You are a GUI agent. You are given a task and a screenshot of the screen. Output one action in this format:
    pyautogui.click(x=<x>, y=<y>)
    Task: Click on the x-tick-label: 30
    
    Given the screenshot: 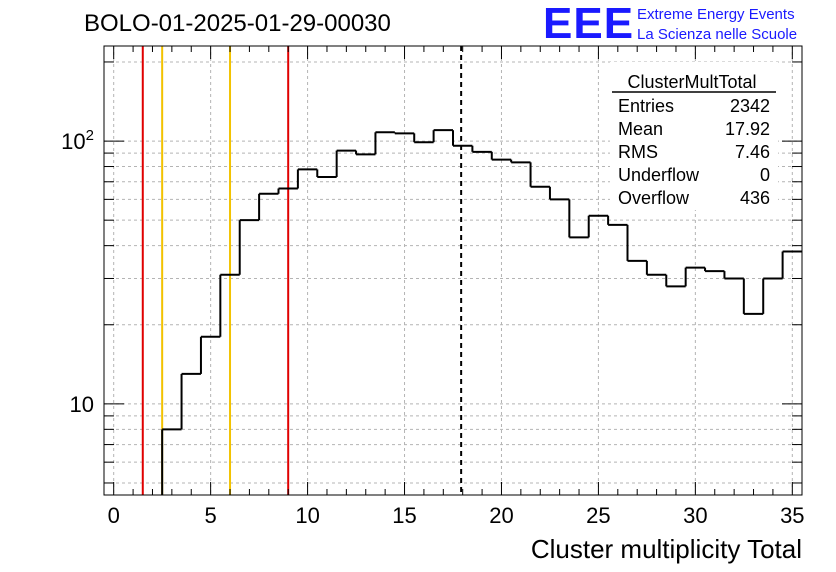 What is the action you would take?
    pyautogui.click(x=695, y=515)
    